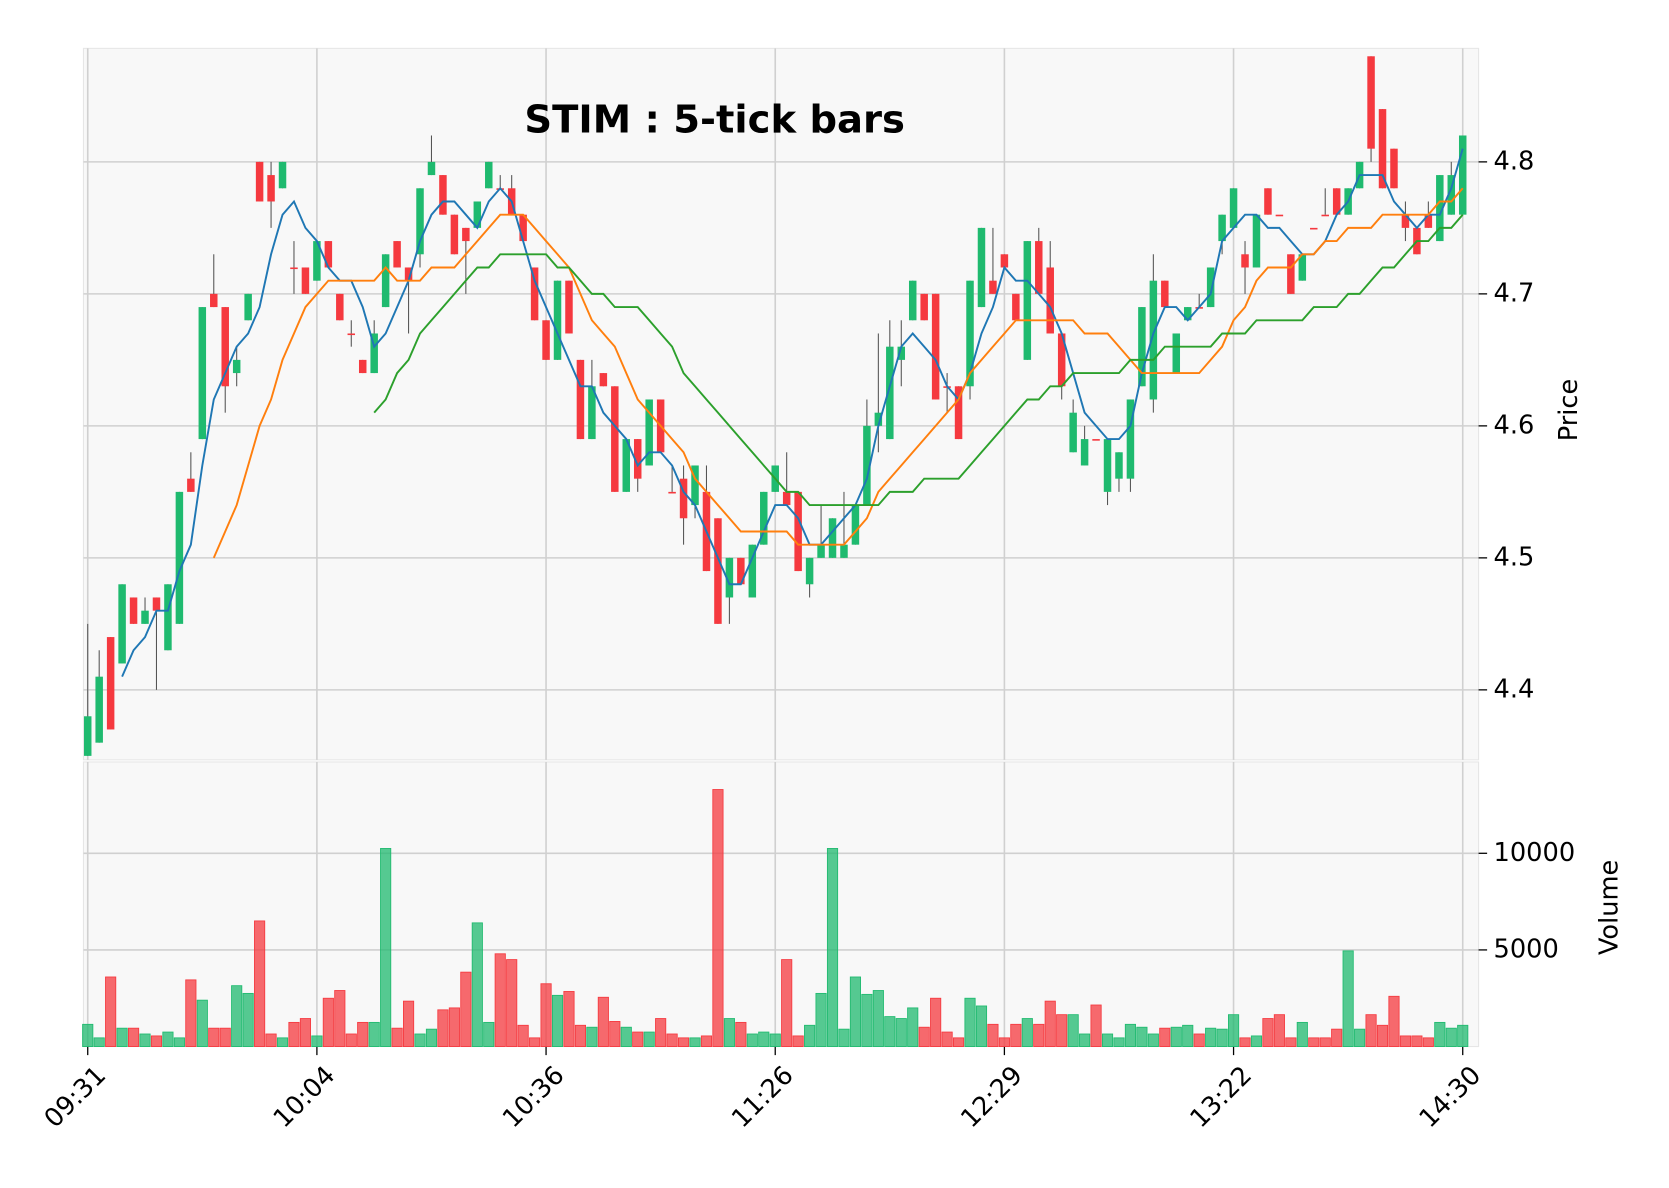  I want to click on y-tick-label: 10000, so click(1535, 853).